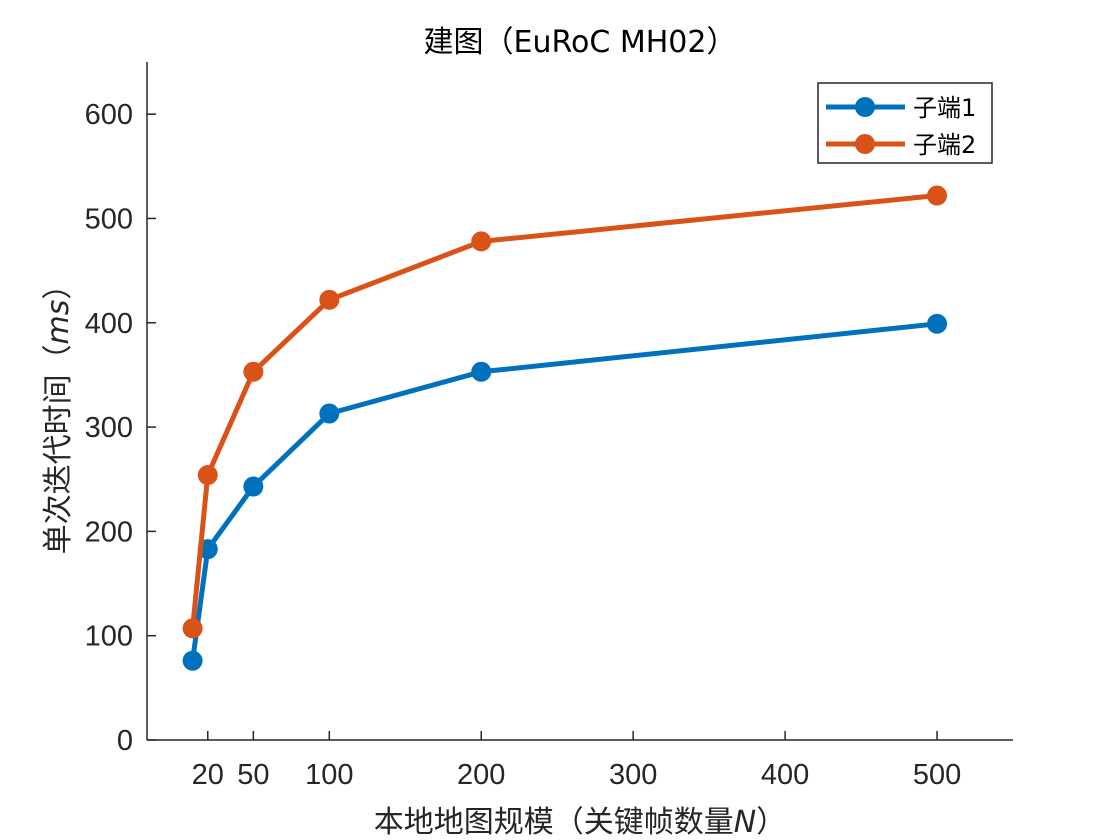  I want to click on x-tick-label: 50, so click(253, 775).